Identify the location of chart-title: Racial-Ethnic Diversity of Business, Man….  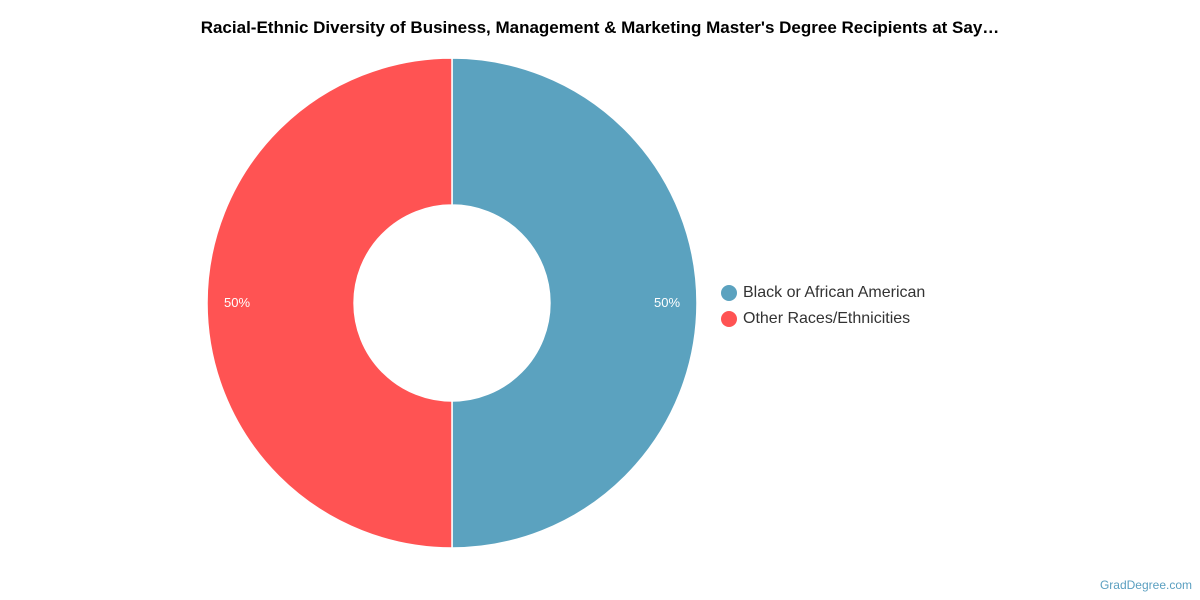
(600, 27).